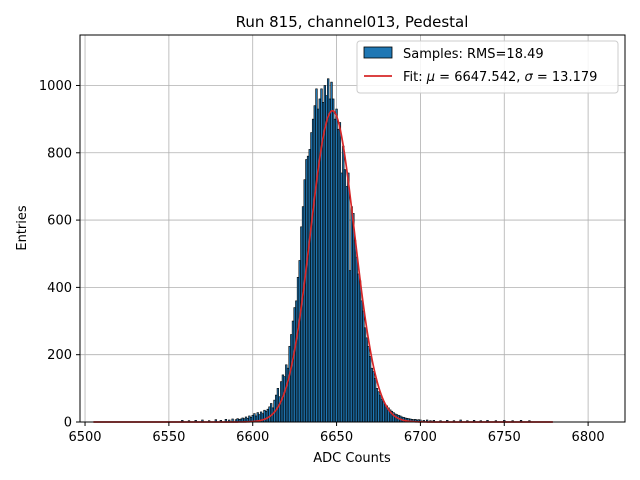 The height and width of the screenshot is (480, 640). I want to click on x-axis-ticks: 6500 6550 6600 6650 6700 6750 6800, so click(336, 433).